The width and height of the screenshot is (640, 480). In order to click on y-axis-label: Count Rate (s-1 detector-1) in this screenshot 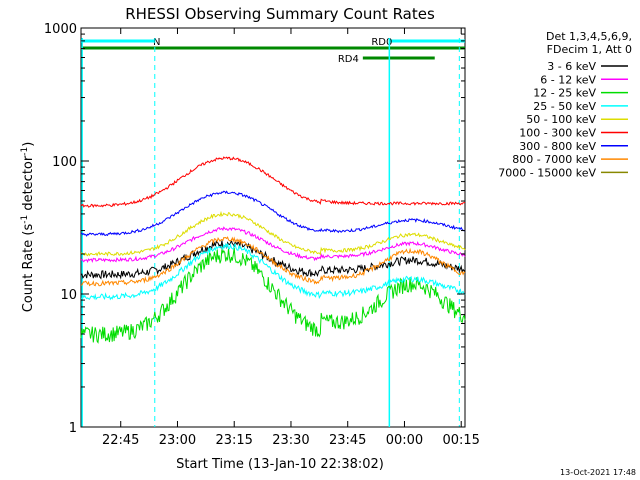, I will do `click(28, 227)`.